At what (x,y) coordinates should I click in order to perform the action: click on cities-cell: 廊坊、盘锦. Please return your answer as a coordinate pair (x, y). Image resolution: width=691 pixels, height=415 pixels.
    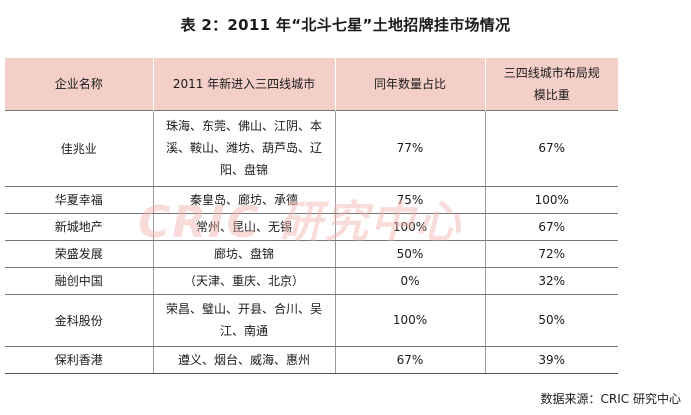
    Looking at the image, I should click on (243, 253).